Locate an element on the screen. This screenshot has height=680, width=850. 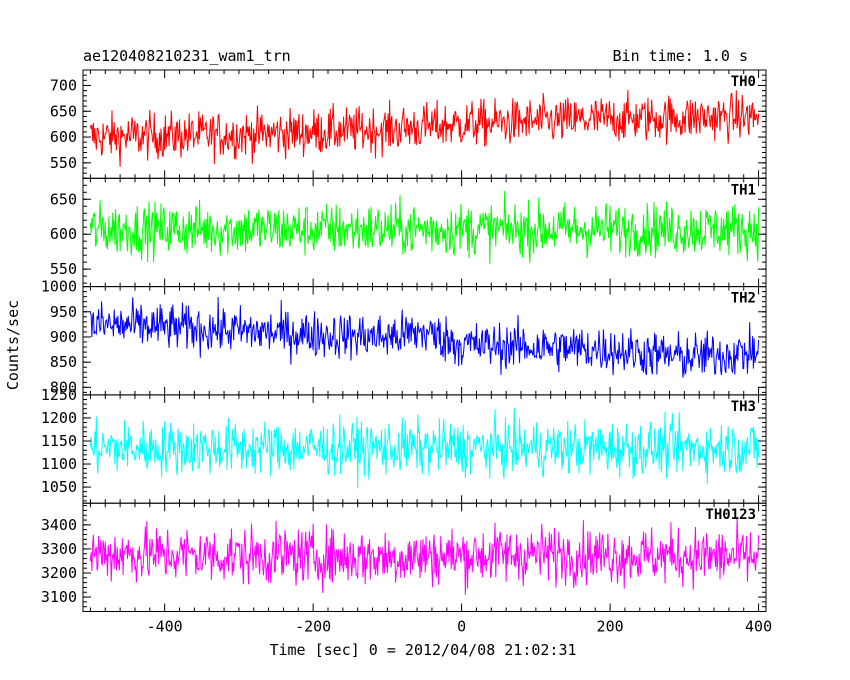
panel-th0: 550 600 650 700 TH0 is located at coordinates (408, 124).